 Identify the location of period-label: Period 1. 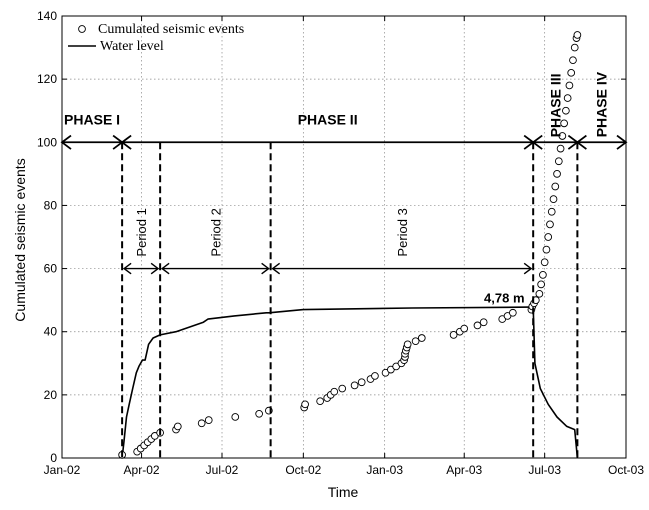
(141, 232).